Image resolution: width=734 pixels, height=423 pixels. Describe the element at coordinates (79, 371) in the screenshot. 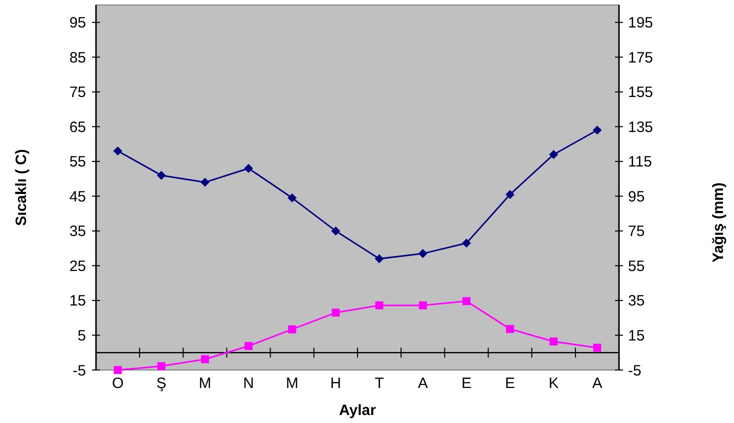

I see `y-tick-label: -5` at that location.